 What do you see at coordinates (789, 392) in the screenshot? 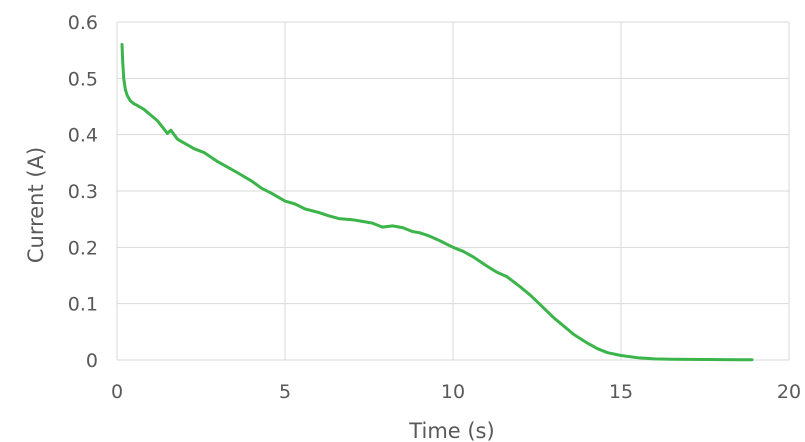
I see `x-tick-label: 20` at bounding box center [789, 392].